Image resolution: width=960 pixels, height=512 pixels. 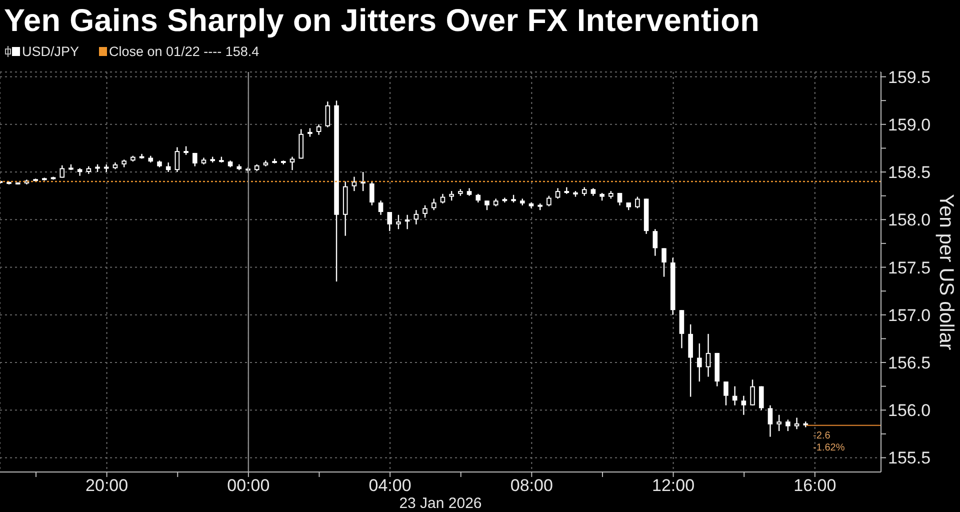 I want to click on legend-label: USD/JPY, so click(x=51, y=51).